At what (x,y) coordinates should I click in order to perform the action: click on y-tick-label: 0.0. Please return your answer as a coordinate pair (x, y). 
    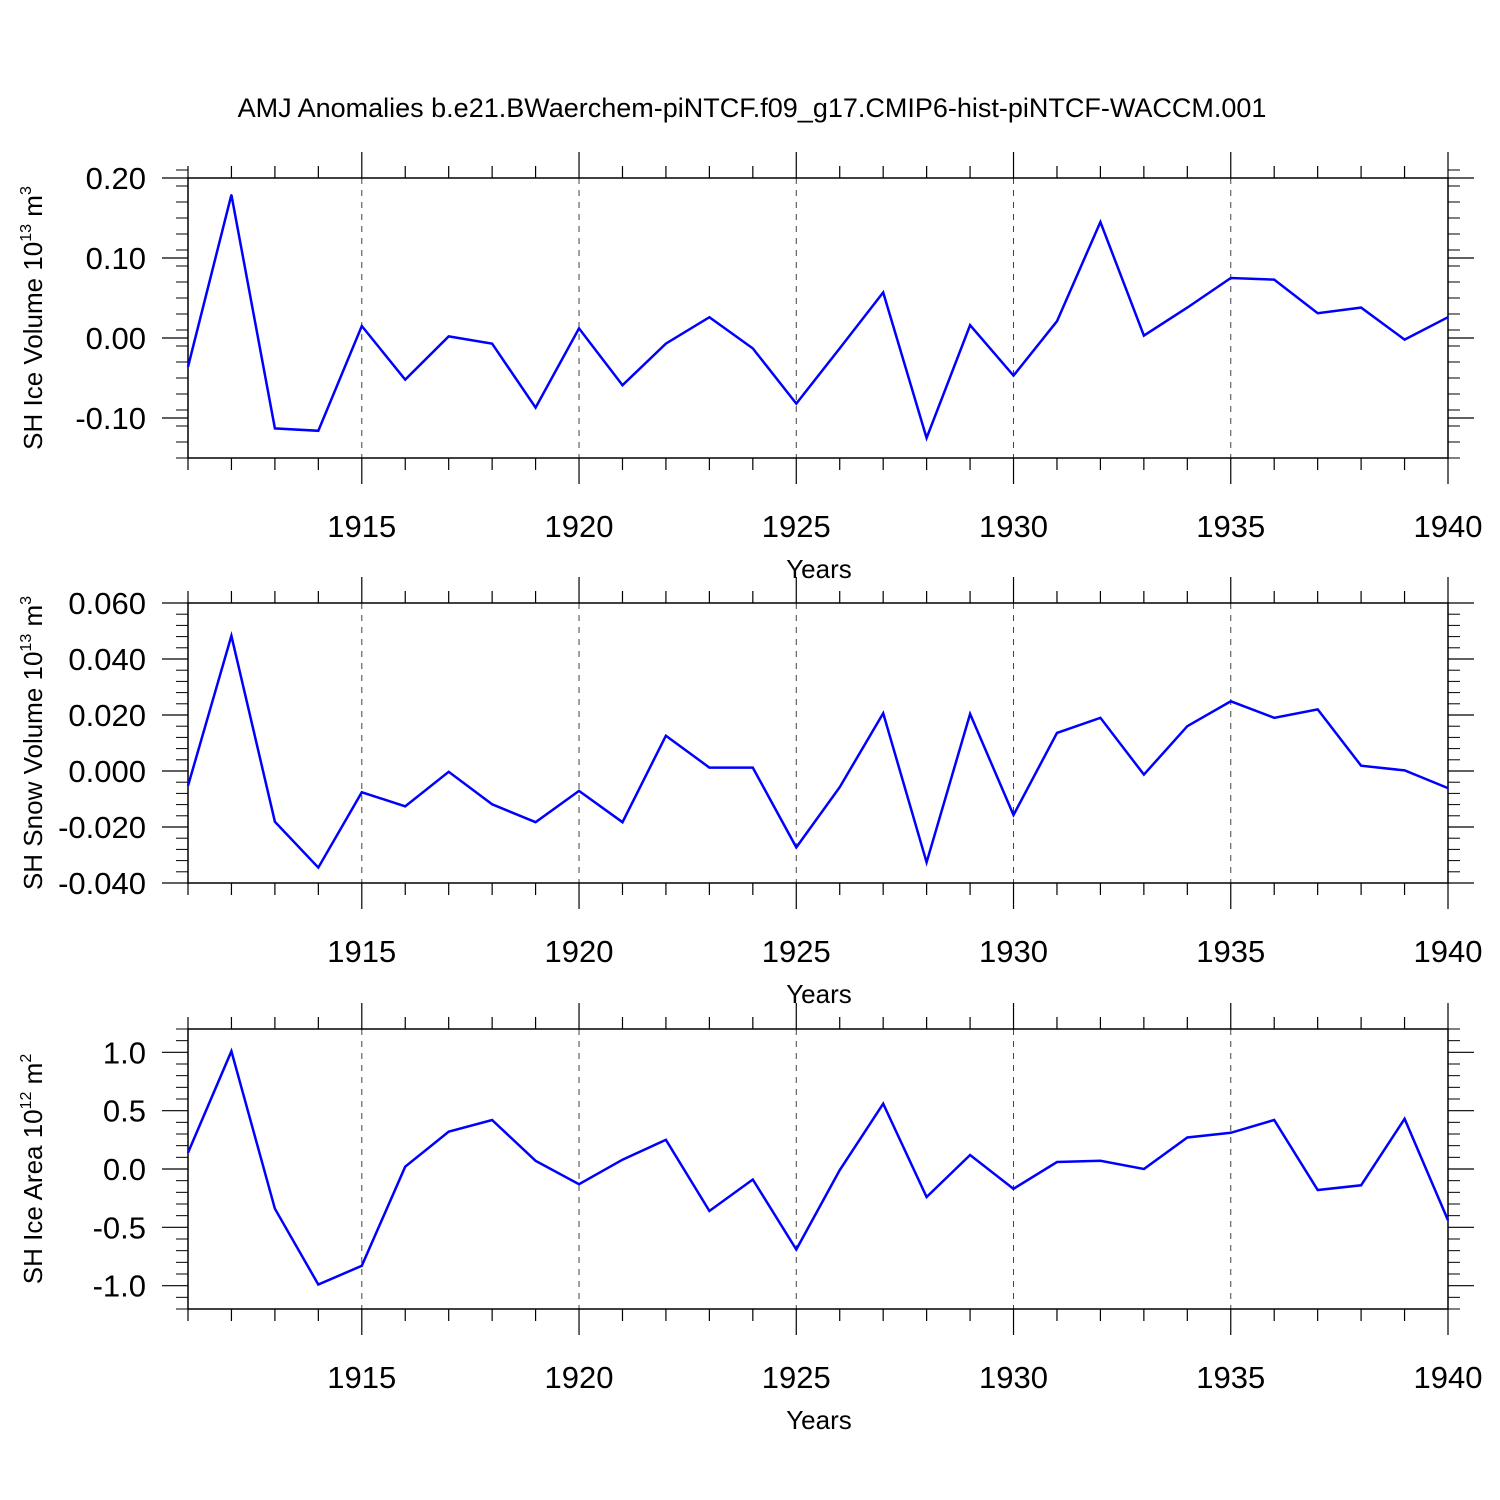
    Looking at the image, I should click on (124, 1169).